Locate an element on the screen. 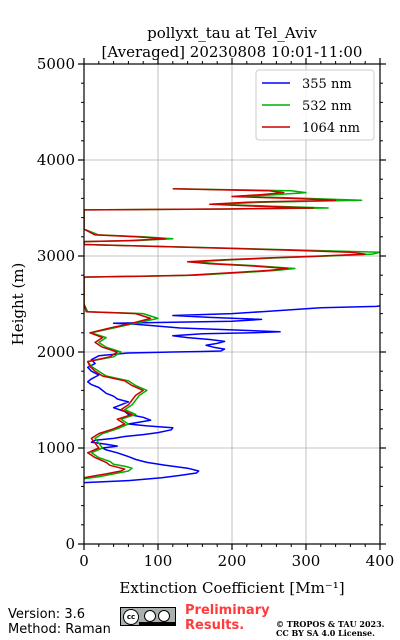 The height and width of the screenshot is (640, 400). x-tick-label: 0 is located at coordinates (84, 561).